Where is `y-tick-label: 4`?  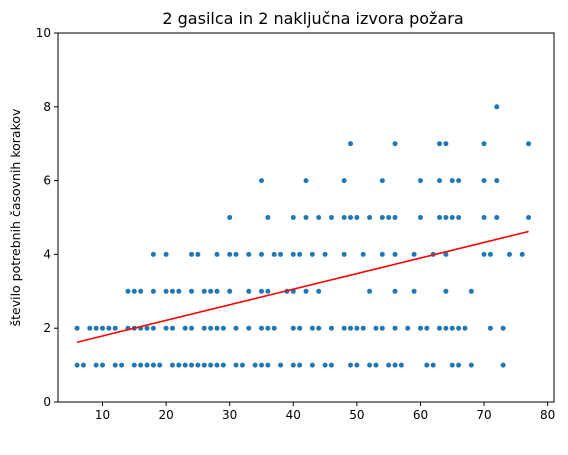 y-tick-label: 4 is located at coordinates (47, 254).